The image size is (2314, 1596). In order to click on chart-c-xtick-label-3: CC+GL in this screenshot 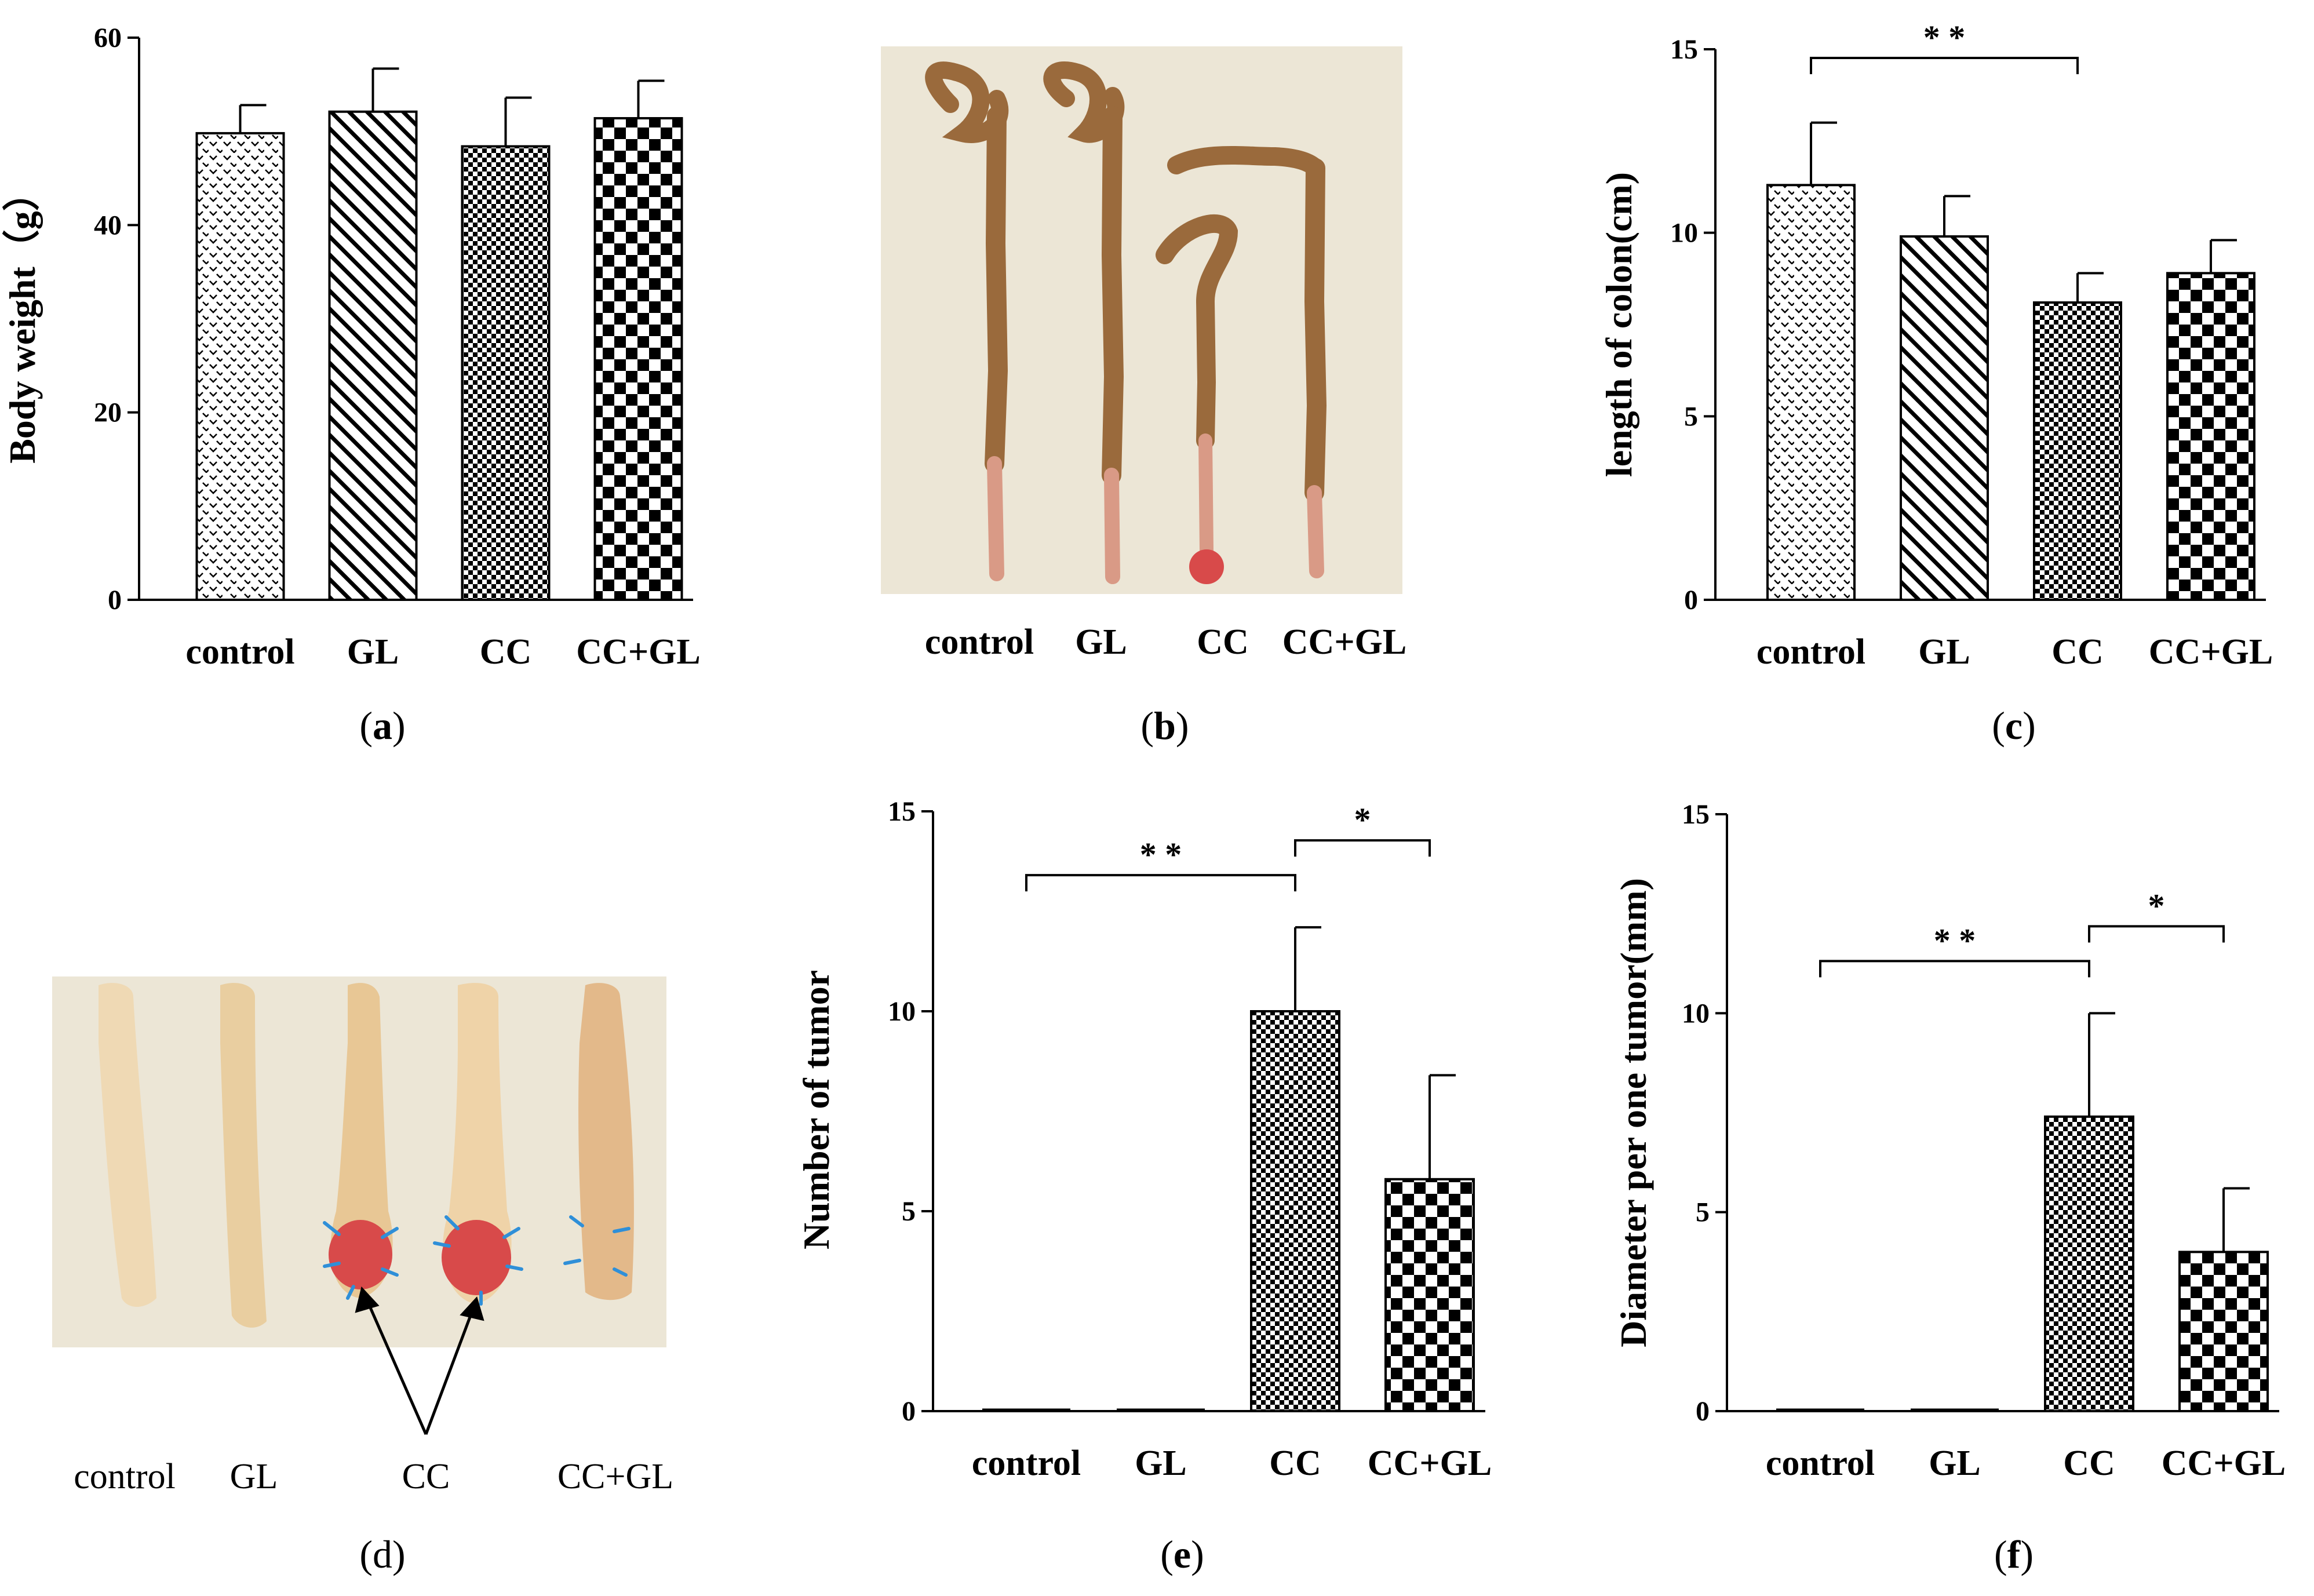, I will do `click(2211, 652)`.